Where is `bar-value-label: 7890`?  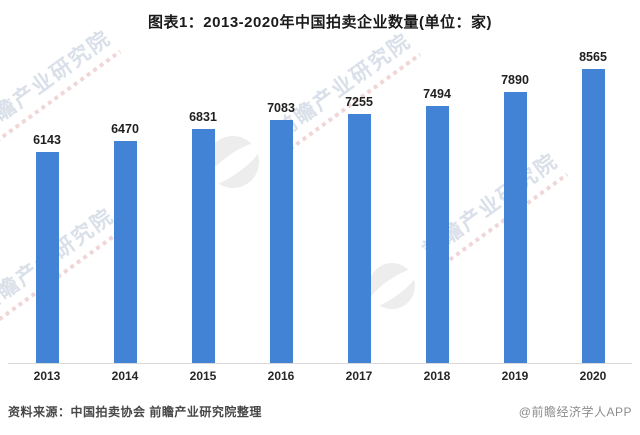
bar-value-label: 7890 is located at coordinates (515, 80).